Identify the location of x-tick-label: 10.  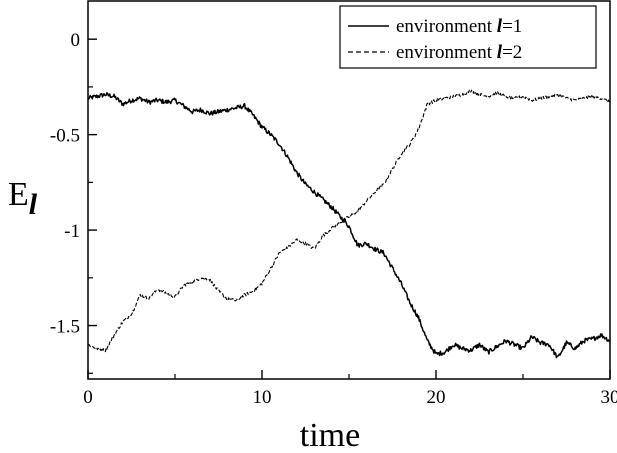
(262, 397).